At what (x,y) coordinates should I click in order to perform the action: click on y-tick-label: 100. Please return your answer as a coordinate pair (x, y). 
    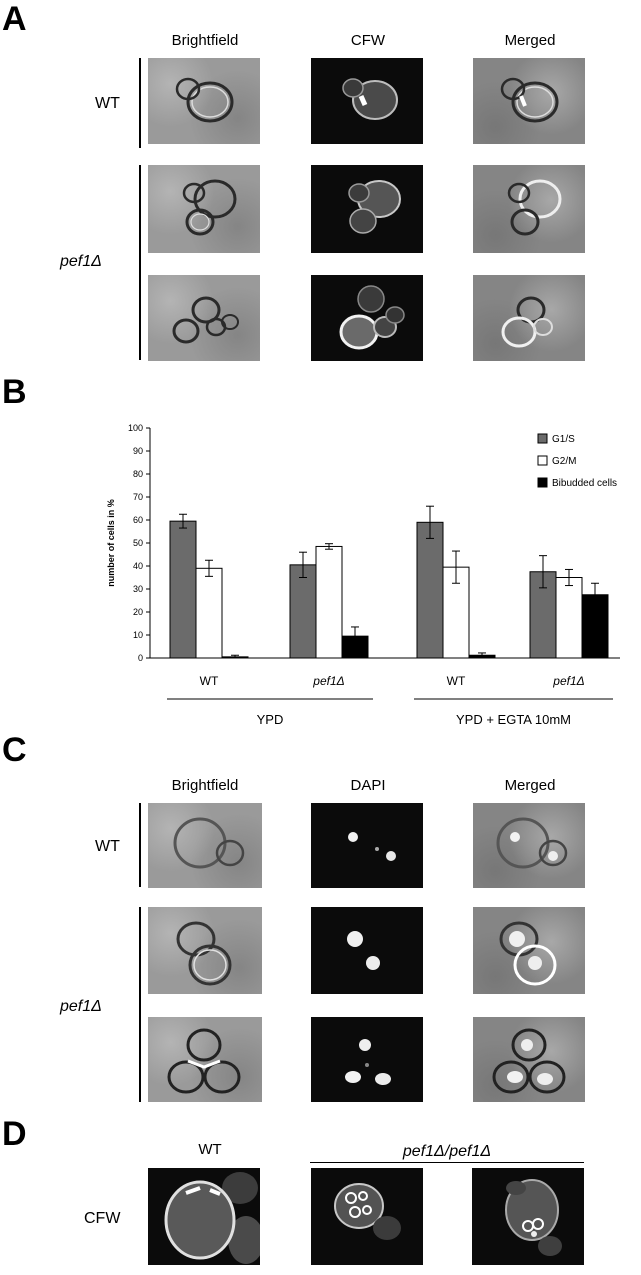
    Looking at the image, I should click on (135, 428).